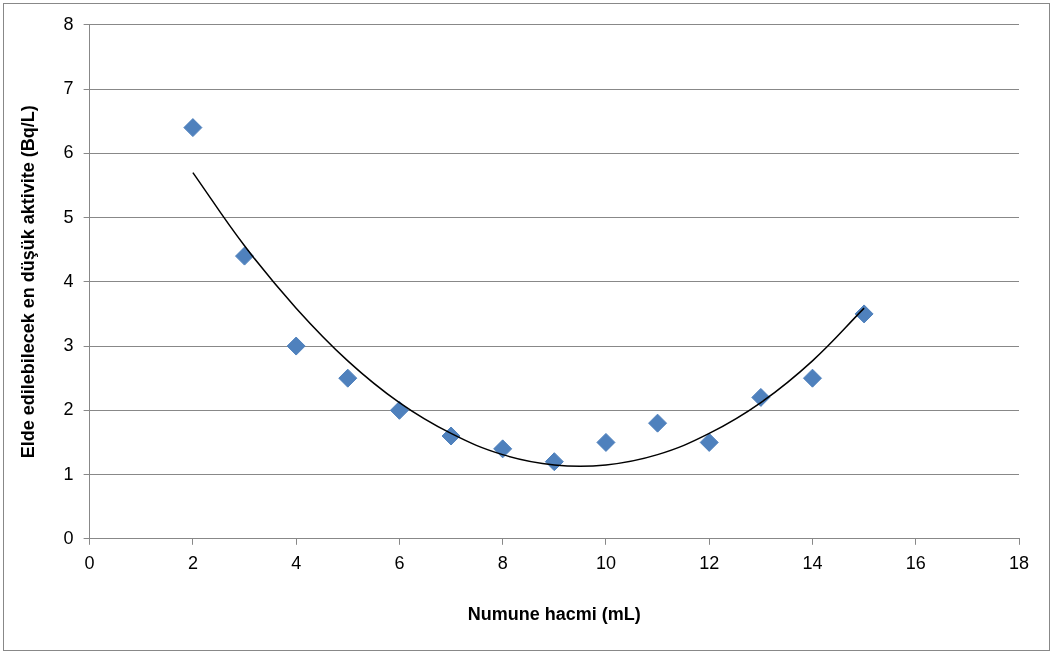  I want to click on y-tick-label: 7, so click(68, 88).